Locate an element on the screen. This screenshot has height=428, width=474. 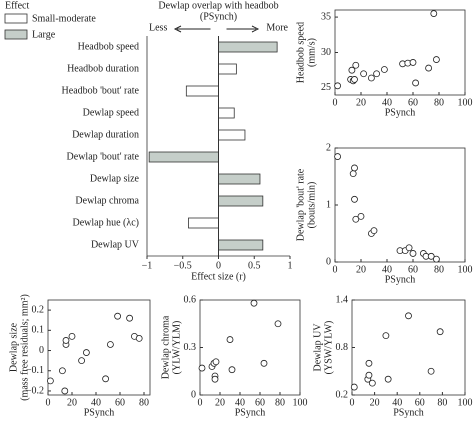
y-axis-label: (mass free residuals; mm²) is located at coordinates (24, 347).